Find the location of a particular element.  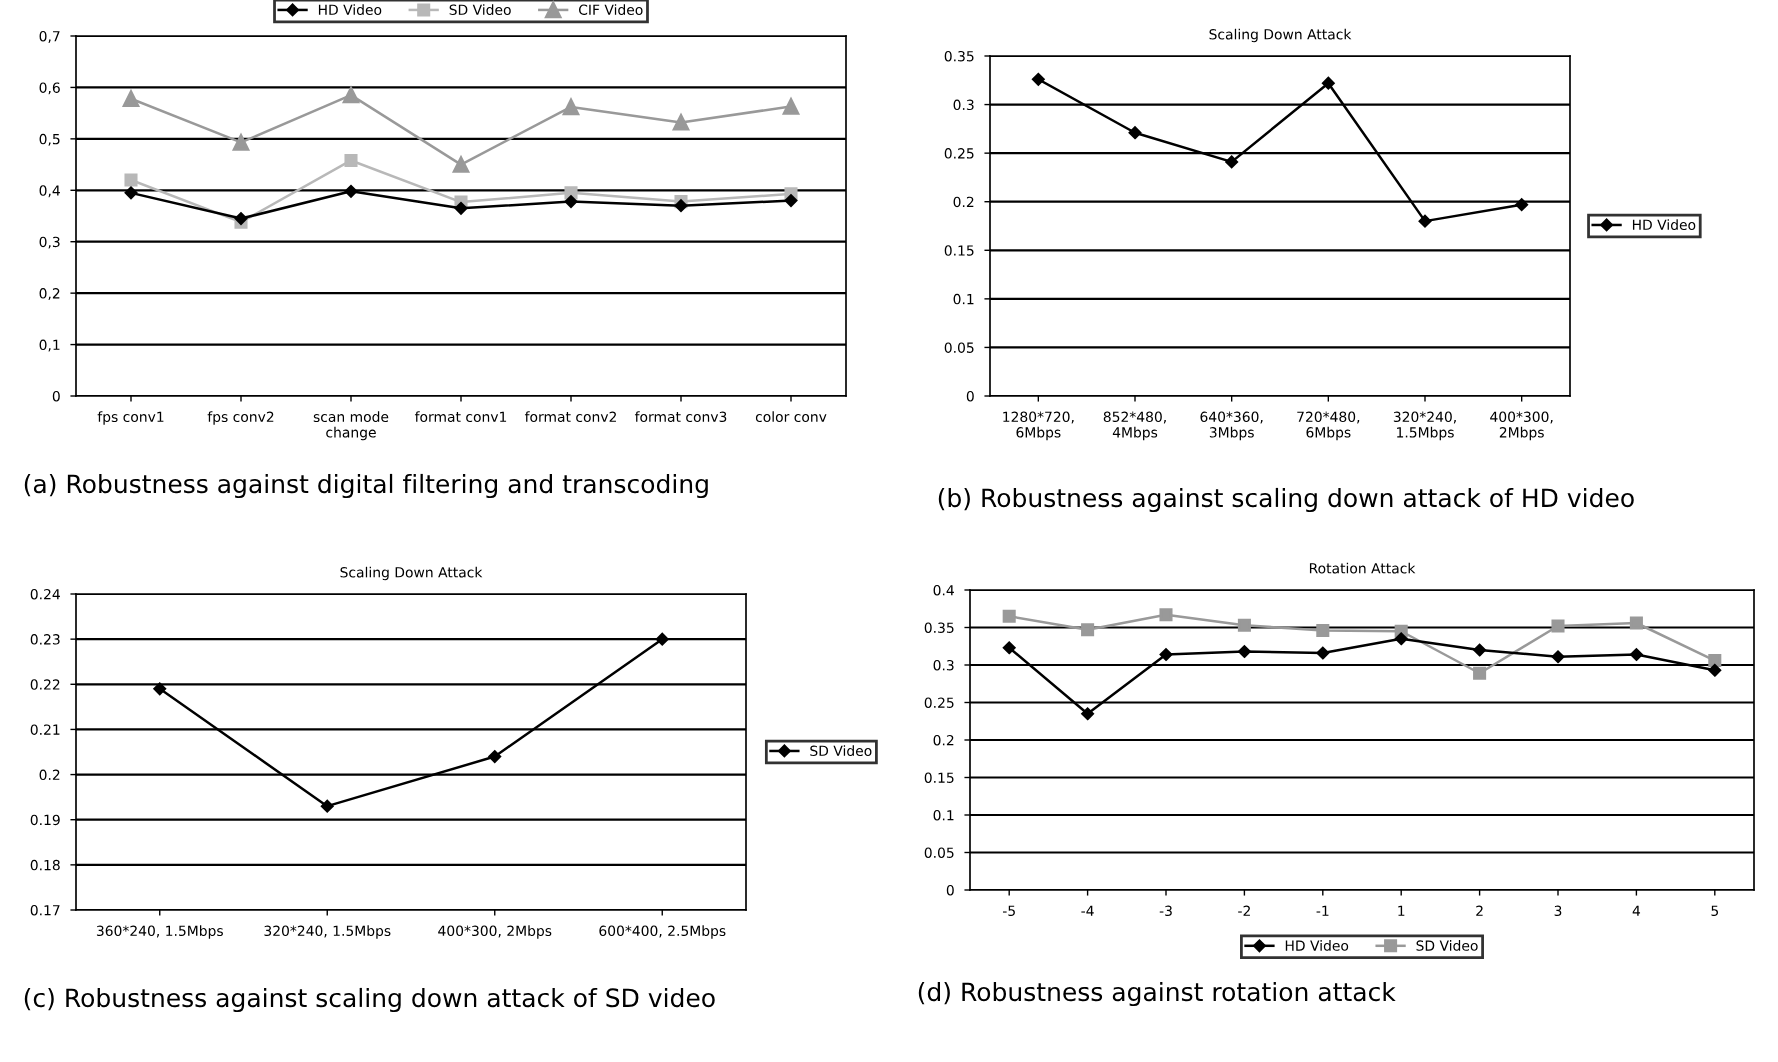

text: (b) Robustness against scaling down attack of HD video is located at coordinates (1286, 500).